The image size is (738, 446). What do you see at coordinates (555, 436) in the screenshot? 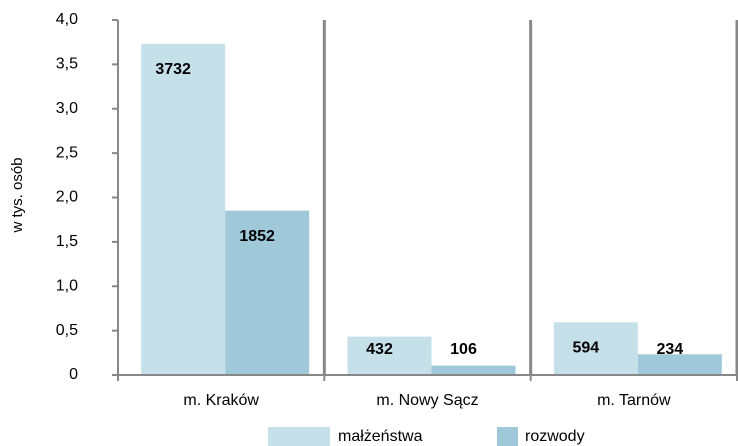
I see `legend-label: rozwody` at bounding box center [555, 436].